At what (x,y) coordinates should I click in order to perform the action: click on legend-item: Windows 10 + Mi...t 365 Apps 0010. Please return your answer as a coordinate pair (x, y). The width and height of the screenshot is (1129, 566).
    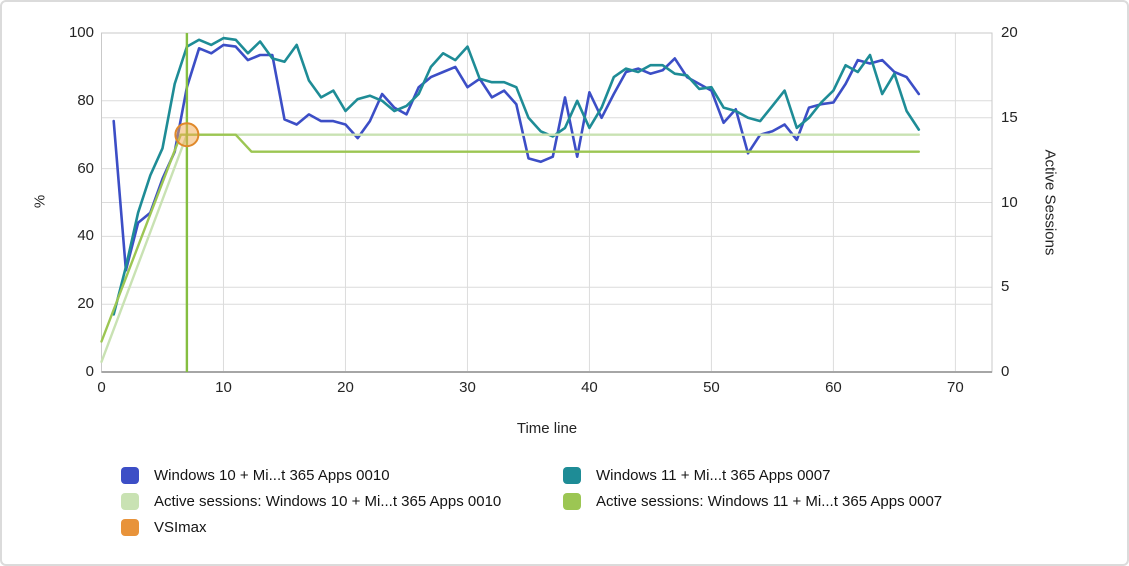
    Looking at the image, I should click on (255, 475).